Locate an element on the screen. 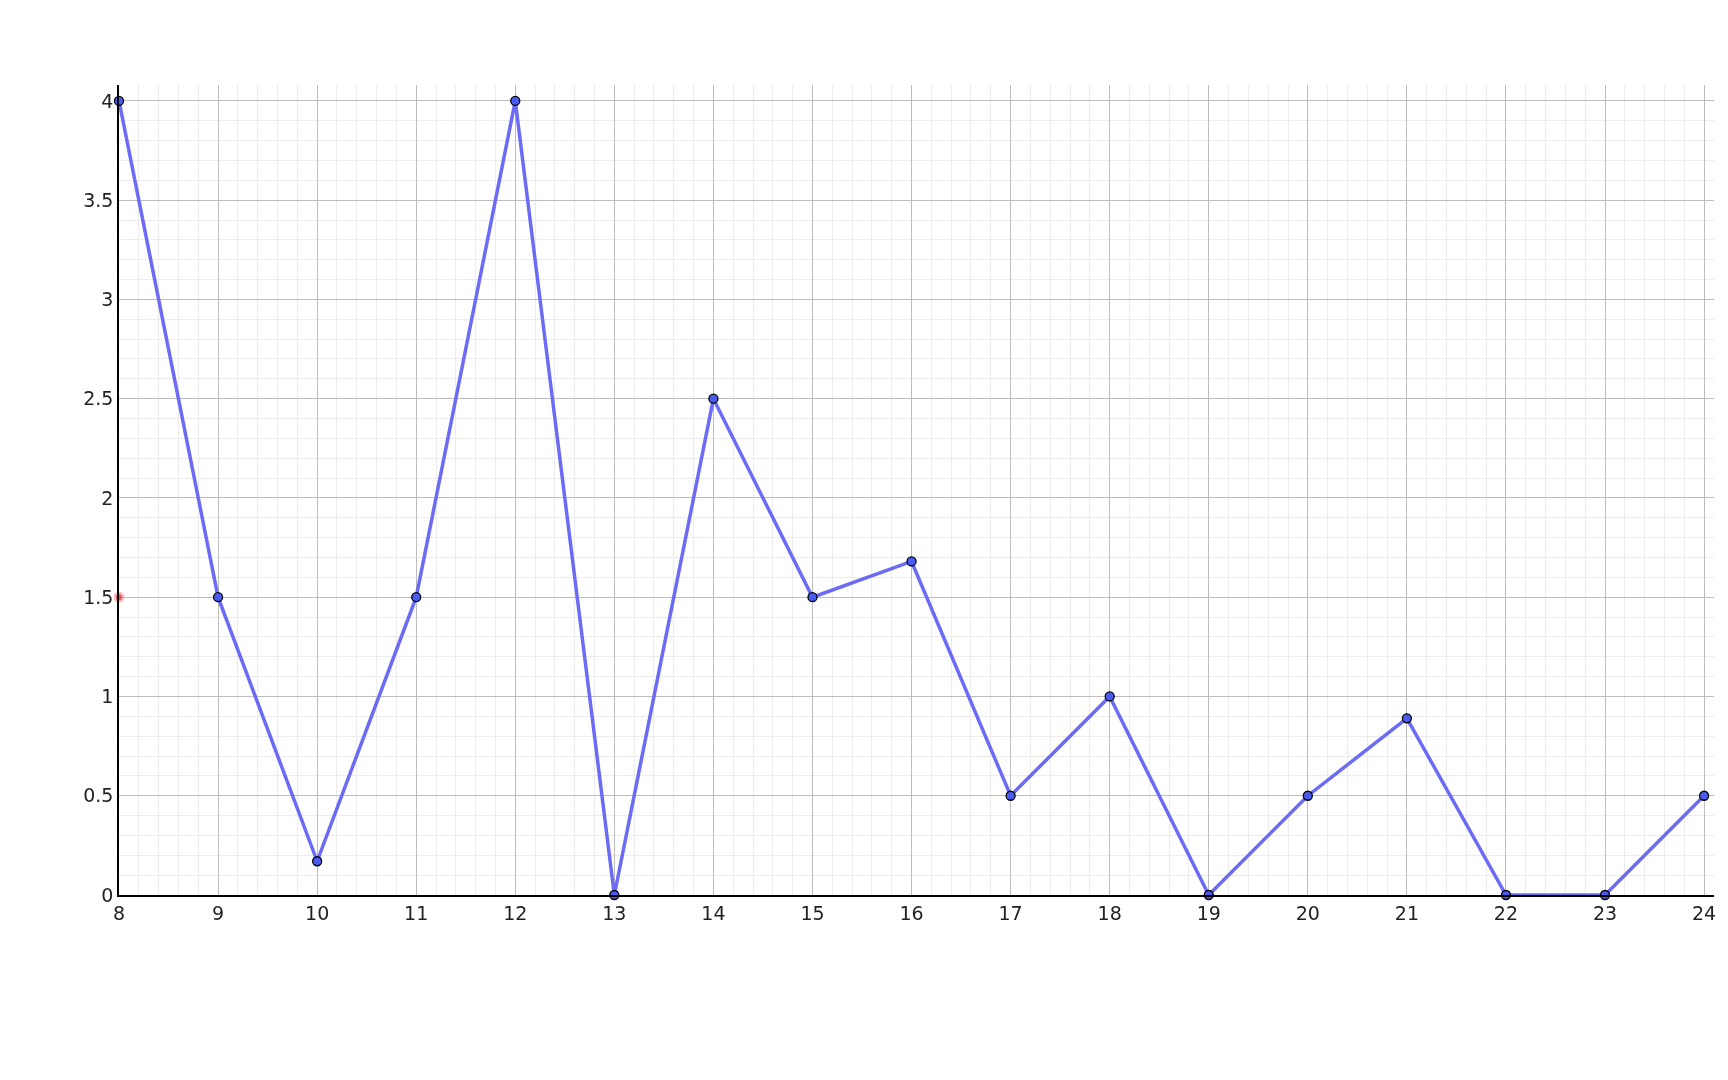 This screenshot has width=1728, height=1080. x-tick-label: 20 is located at coordinates (1307, 912).